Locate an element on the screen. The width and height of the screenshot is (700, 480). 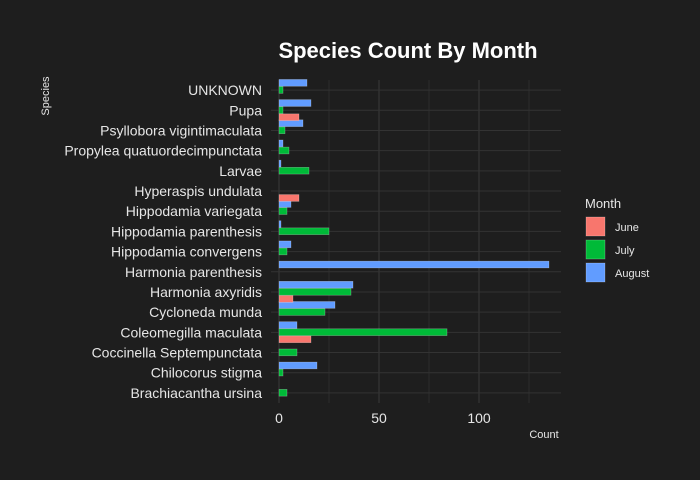
legend-swatch-august is located at coordinates (595, 272).